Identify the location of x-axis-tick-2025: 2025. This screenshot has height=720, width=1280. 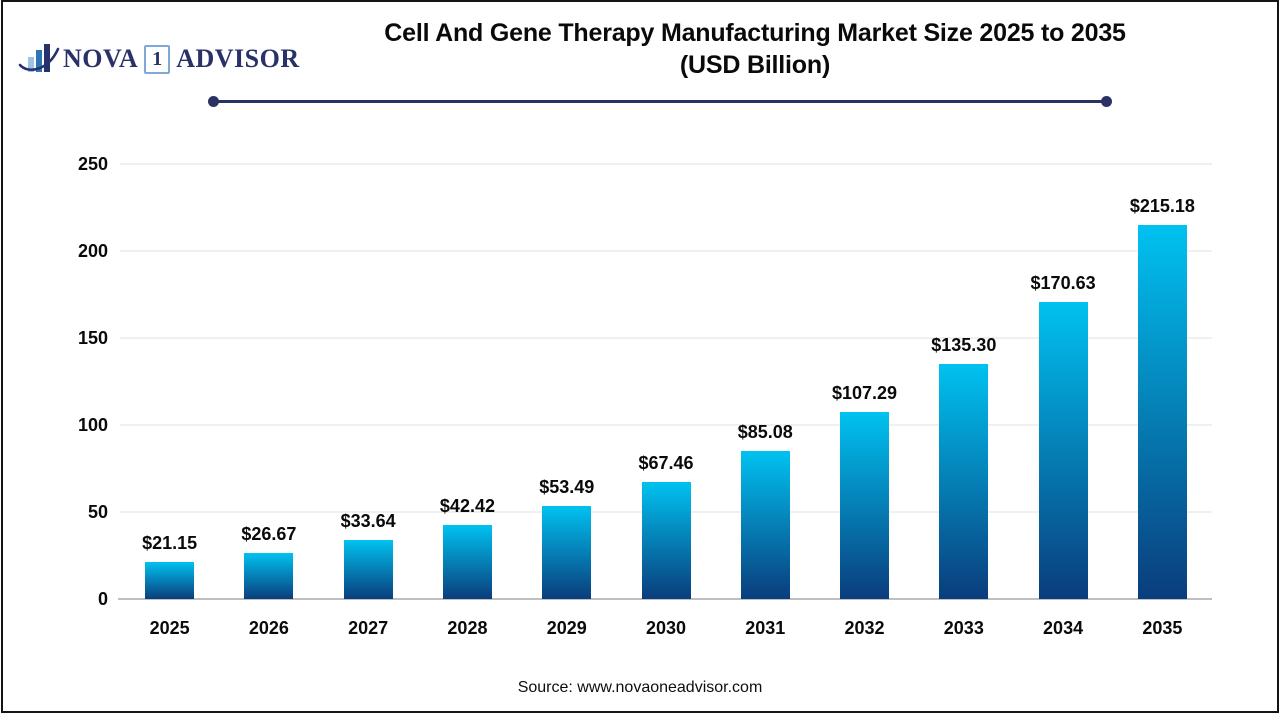
(169, 628).